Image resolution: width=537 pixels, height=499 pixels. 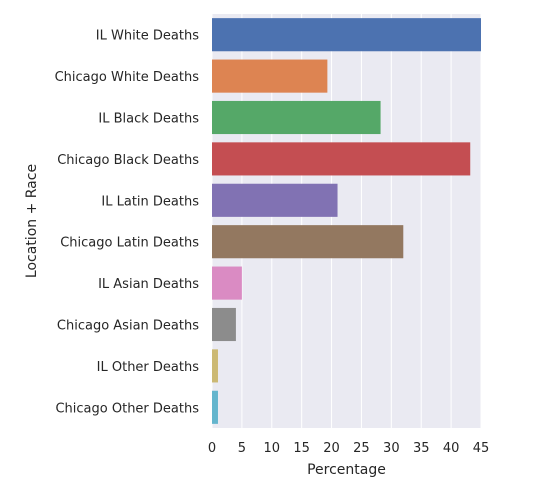 I want to click on y-tick-label: Chicago Other Deaths, so click(x=127, y=408).